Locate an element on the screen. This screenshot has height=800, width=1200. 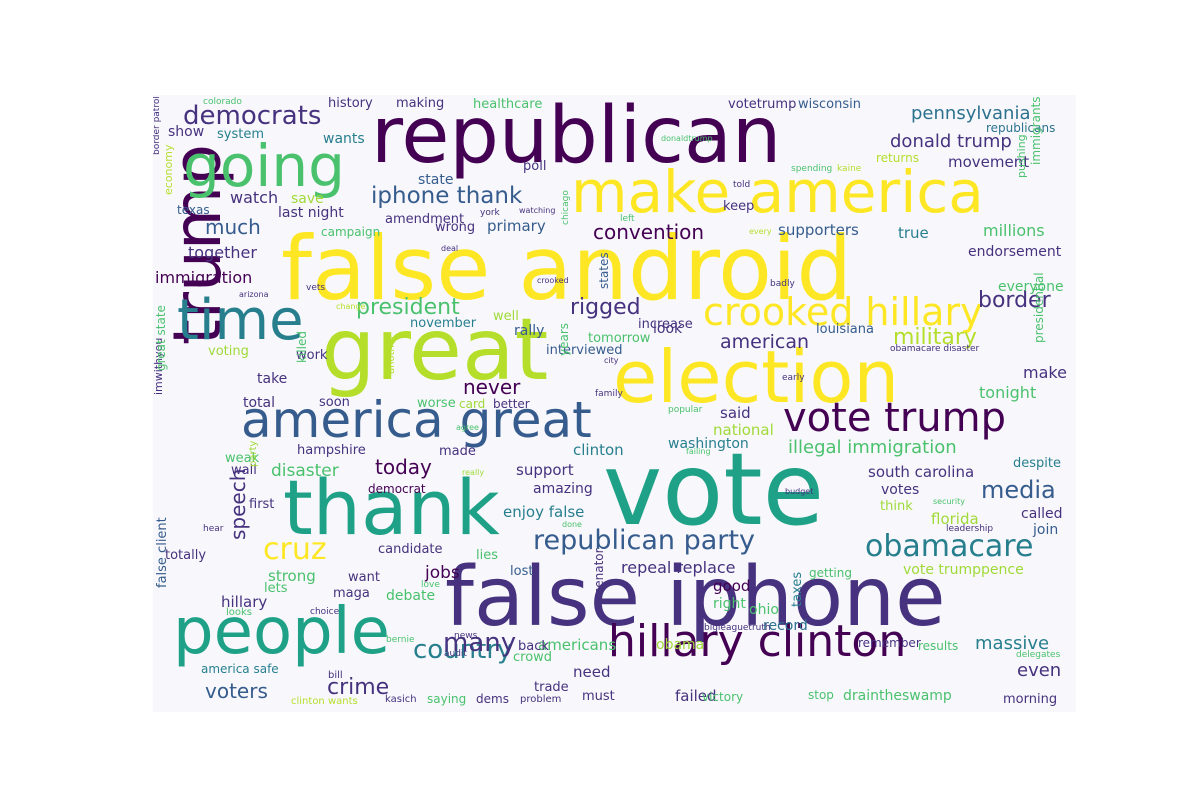
cloud-word: interviewed is located at coordinates (584, 350).